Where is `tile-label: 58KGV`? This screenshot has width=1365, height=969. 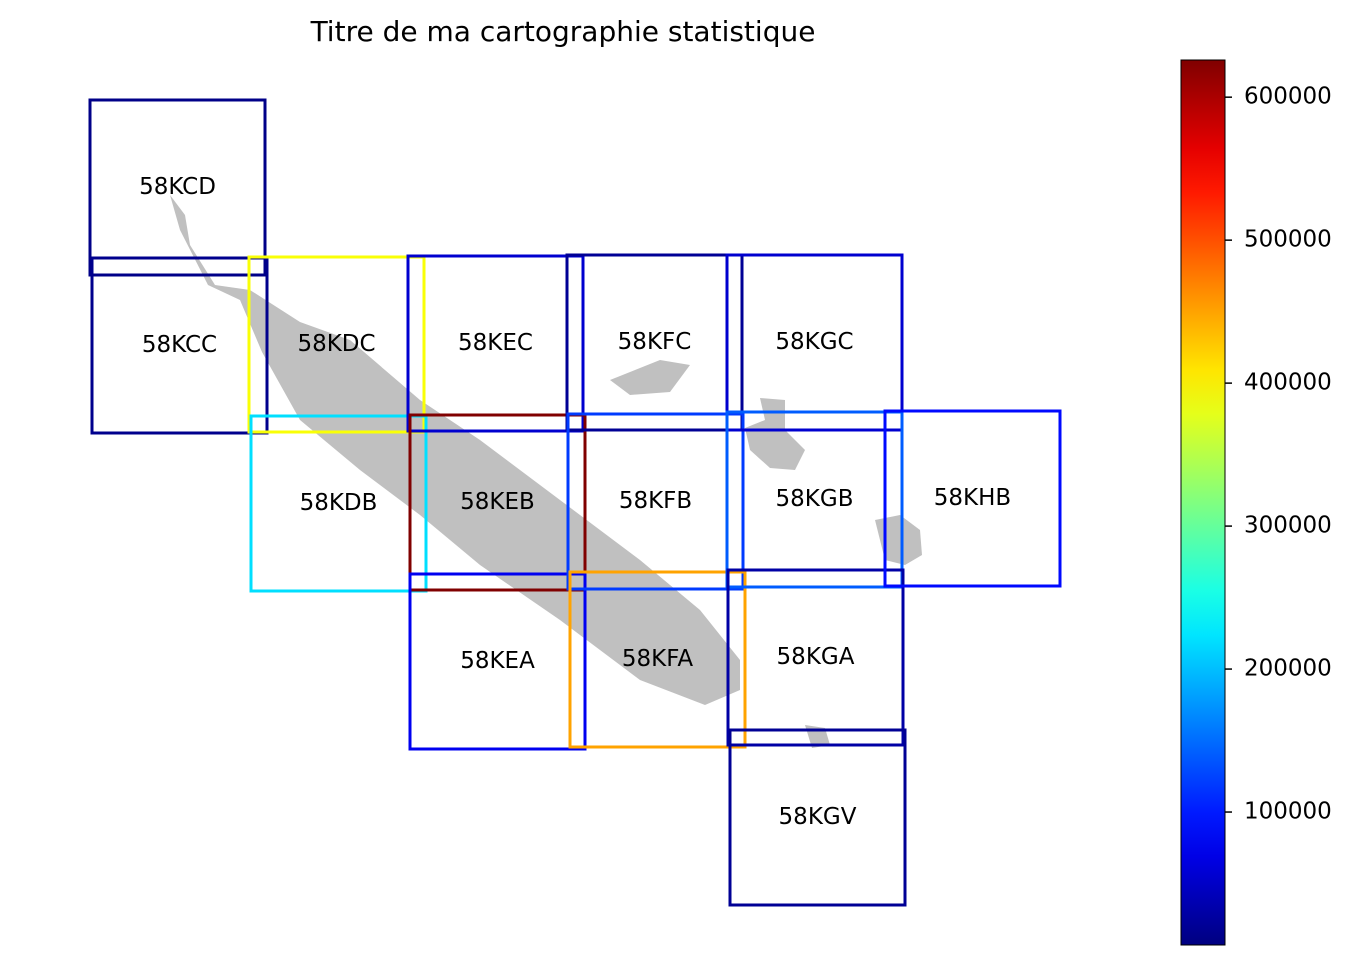 tile-label: 58KGV is located at coordinates (818, 817).